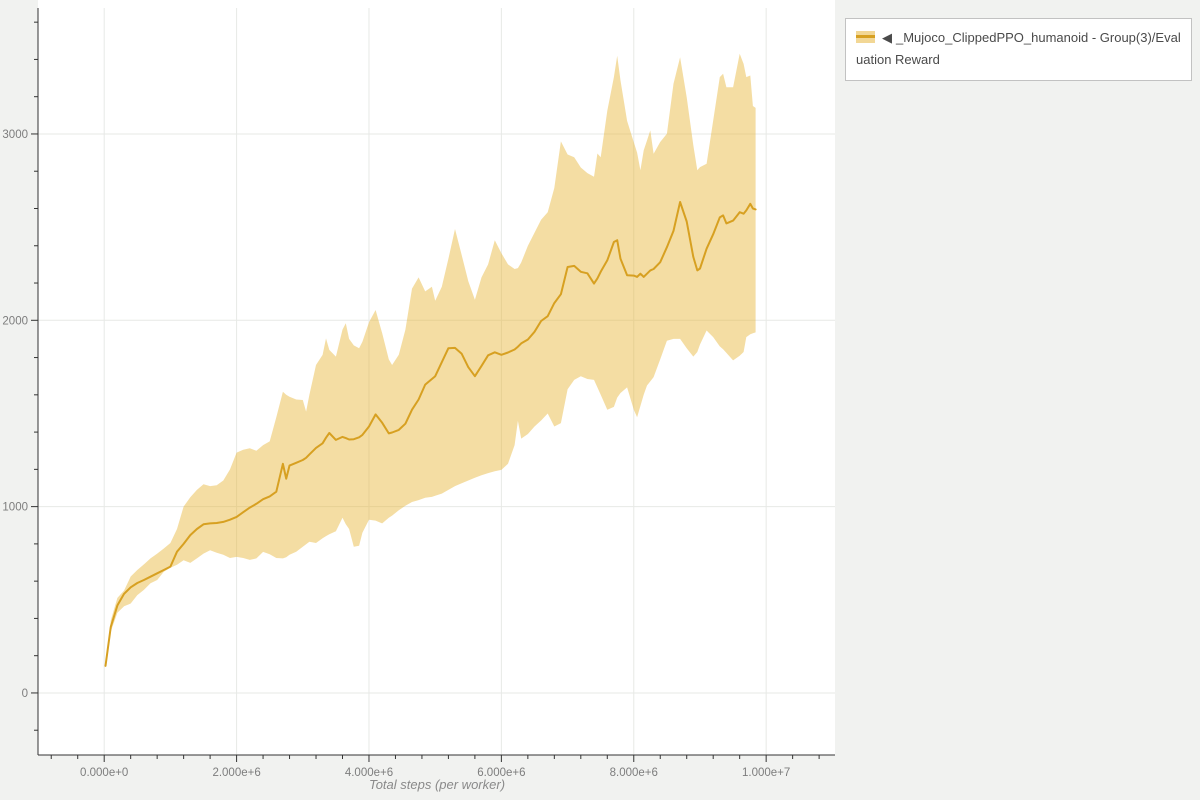 This screenshot has width=1200, height=800. I want to click on y-tick-label: 1000, so click(15, 508).